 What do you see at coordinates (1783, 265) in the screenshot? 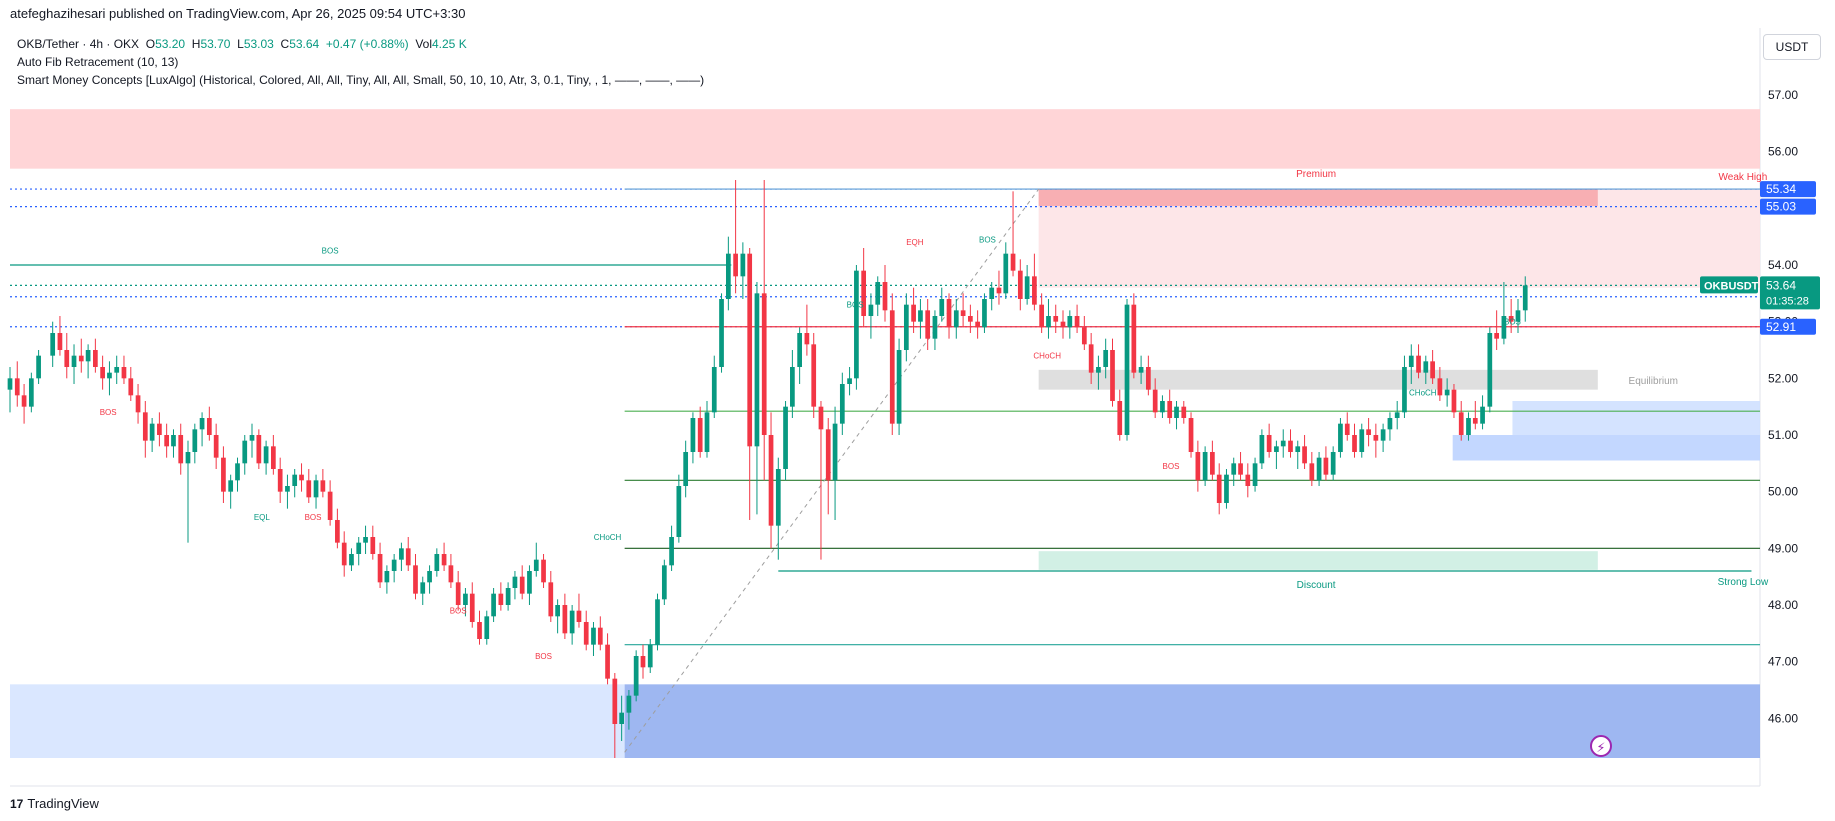
I see `y-tick-label: 54.00` at bounding box center [1783, 265].